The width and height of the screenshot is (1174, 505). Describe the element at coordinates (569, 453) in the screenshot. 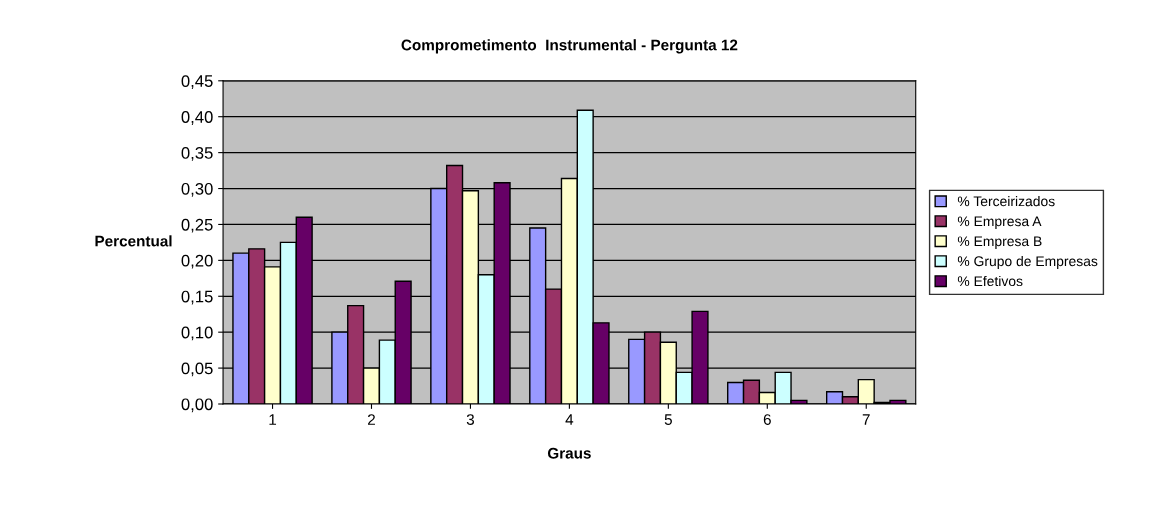

I see `x-axis-title: Graus` at that location.